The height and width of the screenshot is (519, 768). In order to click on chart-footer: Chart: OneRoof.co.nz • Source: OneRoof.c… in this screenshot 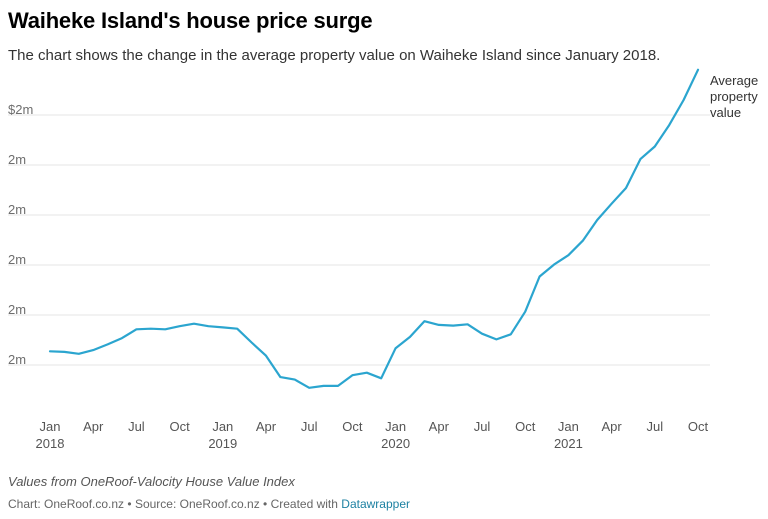, I will do `click(209, 504)`.